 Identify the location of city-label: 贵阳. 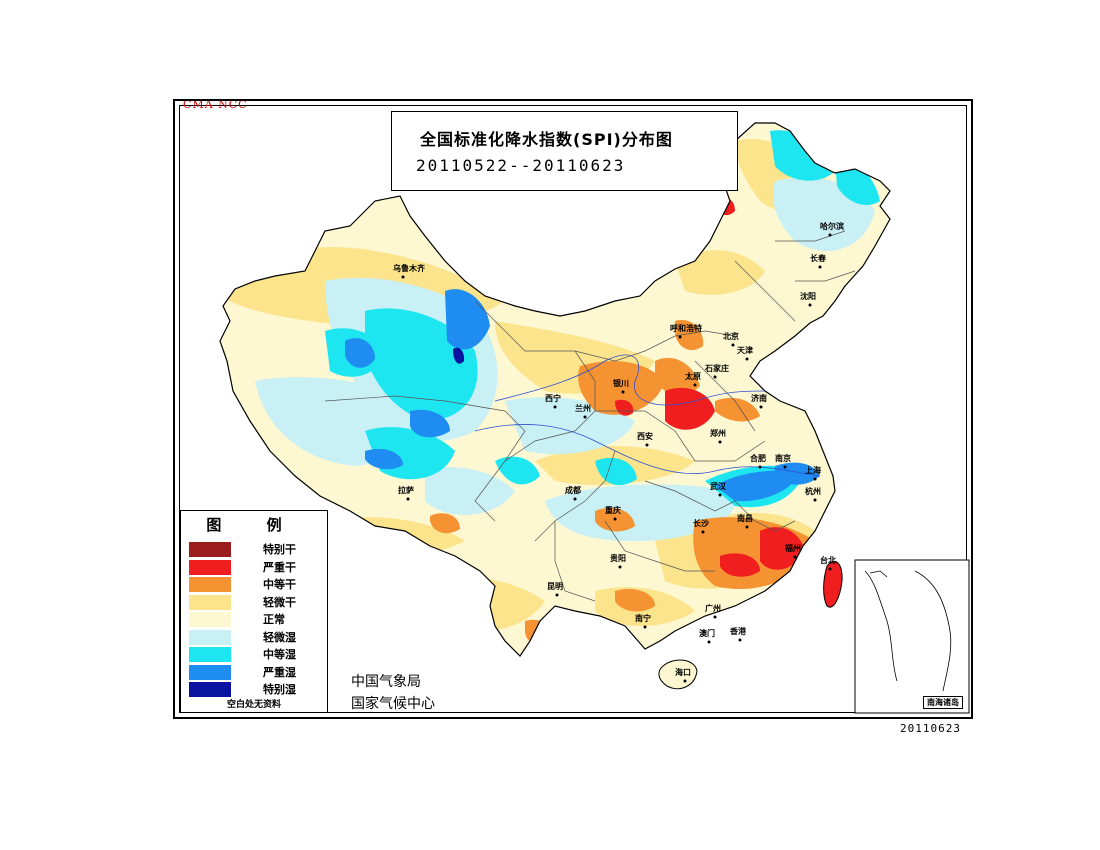
(618, 558).